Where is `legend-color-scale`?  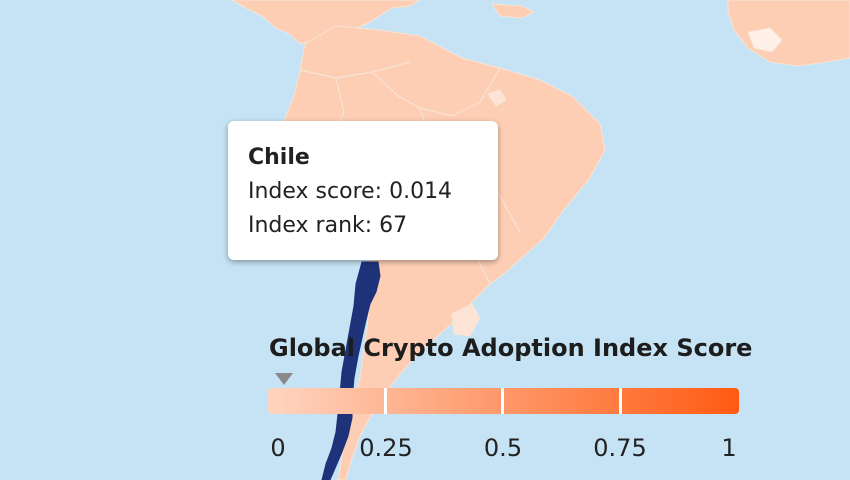
legend-color-scale is located at coordinates (503, 401).